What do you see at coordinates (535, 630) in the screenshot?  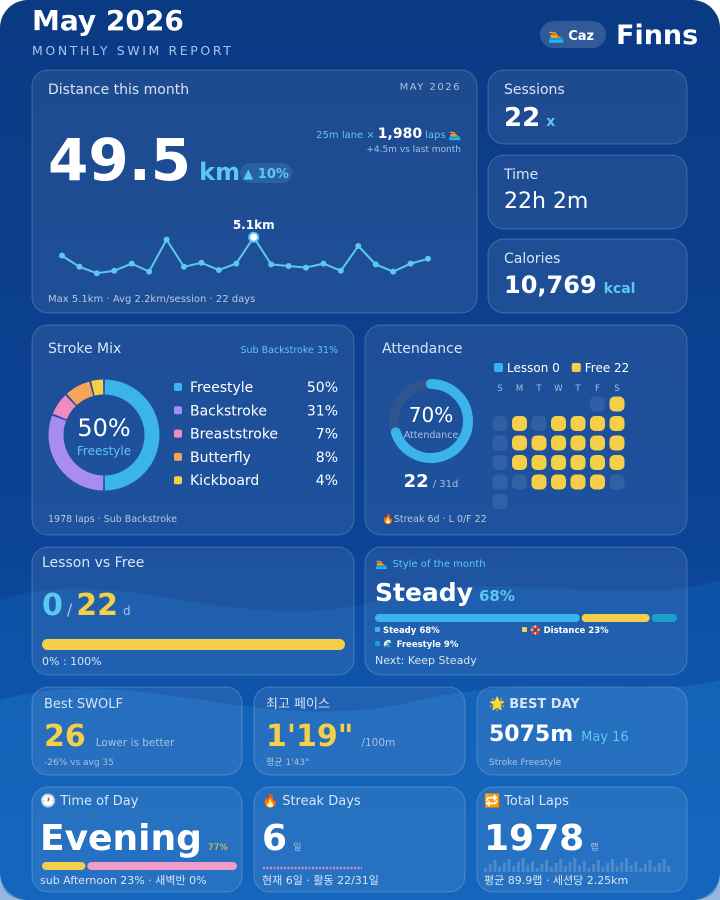 I see `legend-icon: 🛟` at bounding box center [535, 630].